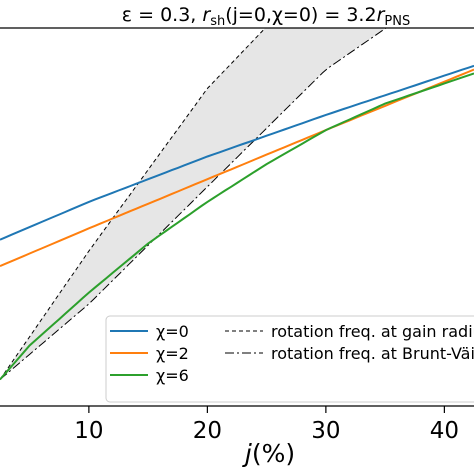  I want to click on legend-label-rotation-freq-at-gain-radius: rotation freq. at gain radius, so click(372, 331).